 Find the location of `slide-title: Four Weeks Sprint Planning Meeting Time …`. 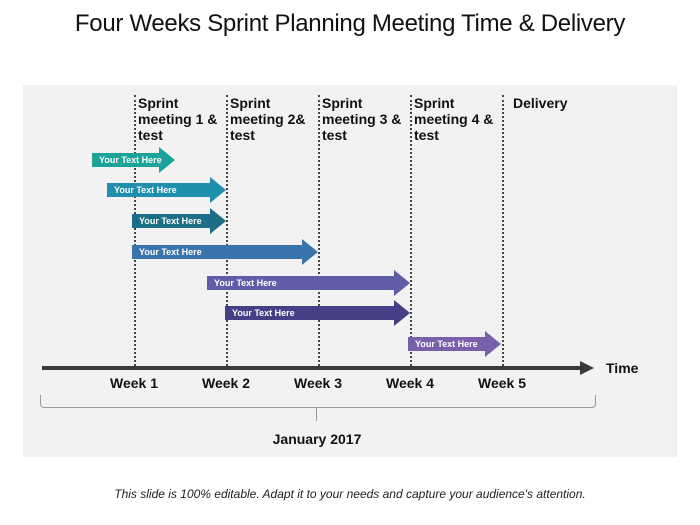

slide-title: Four Weeks Sprint Planning Meeting Time … is located at coordinates (350, 23).